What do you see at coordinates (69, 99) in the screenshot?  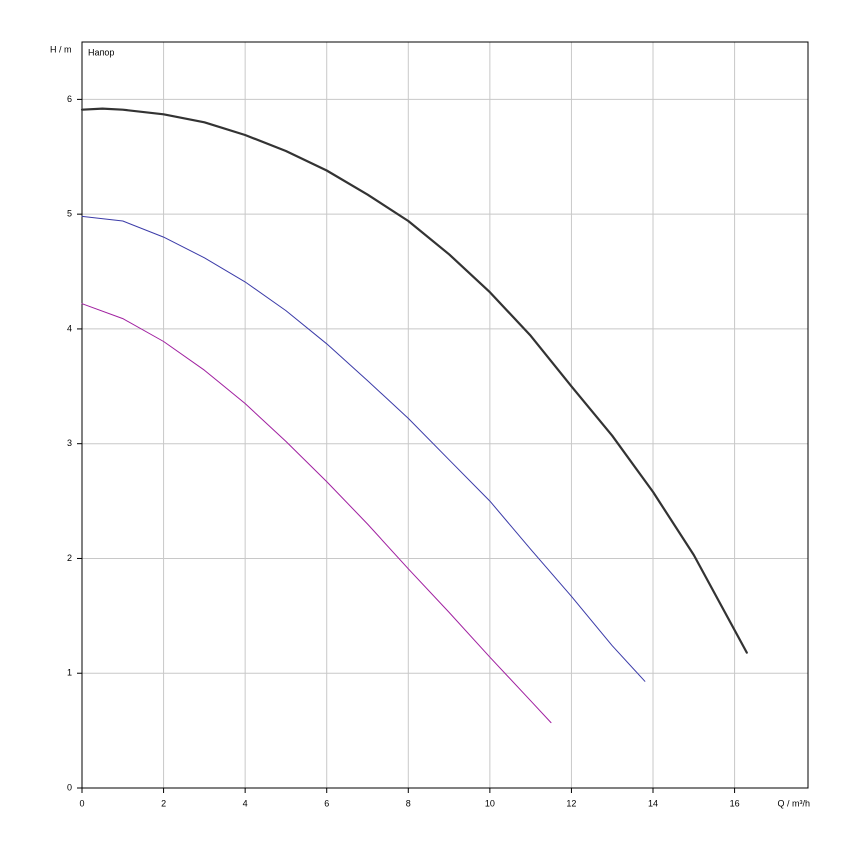 I see `y-tick-label: 6` at bounding box center [69, 99].